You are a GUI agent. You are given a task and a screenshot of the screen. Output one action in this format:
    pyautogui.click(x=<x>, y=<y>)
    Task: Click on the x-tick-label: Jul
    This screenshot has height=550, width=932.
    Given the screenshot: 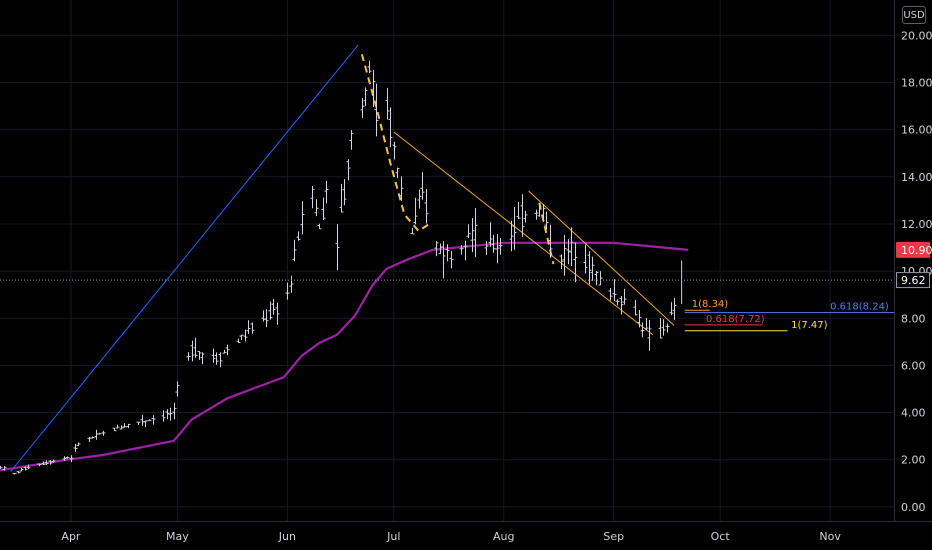 What is the action you would take?
    pyautogui.click(x=393, y=536)
    